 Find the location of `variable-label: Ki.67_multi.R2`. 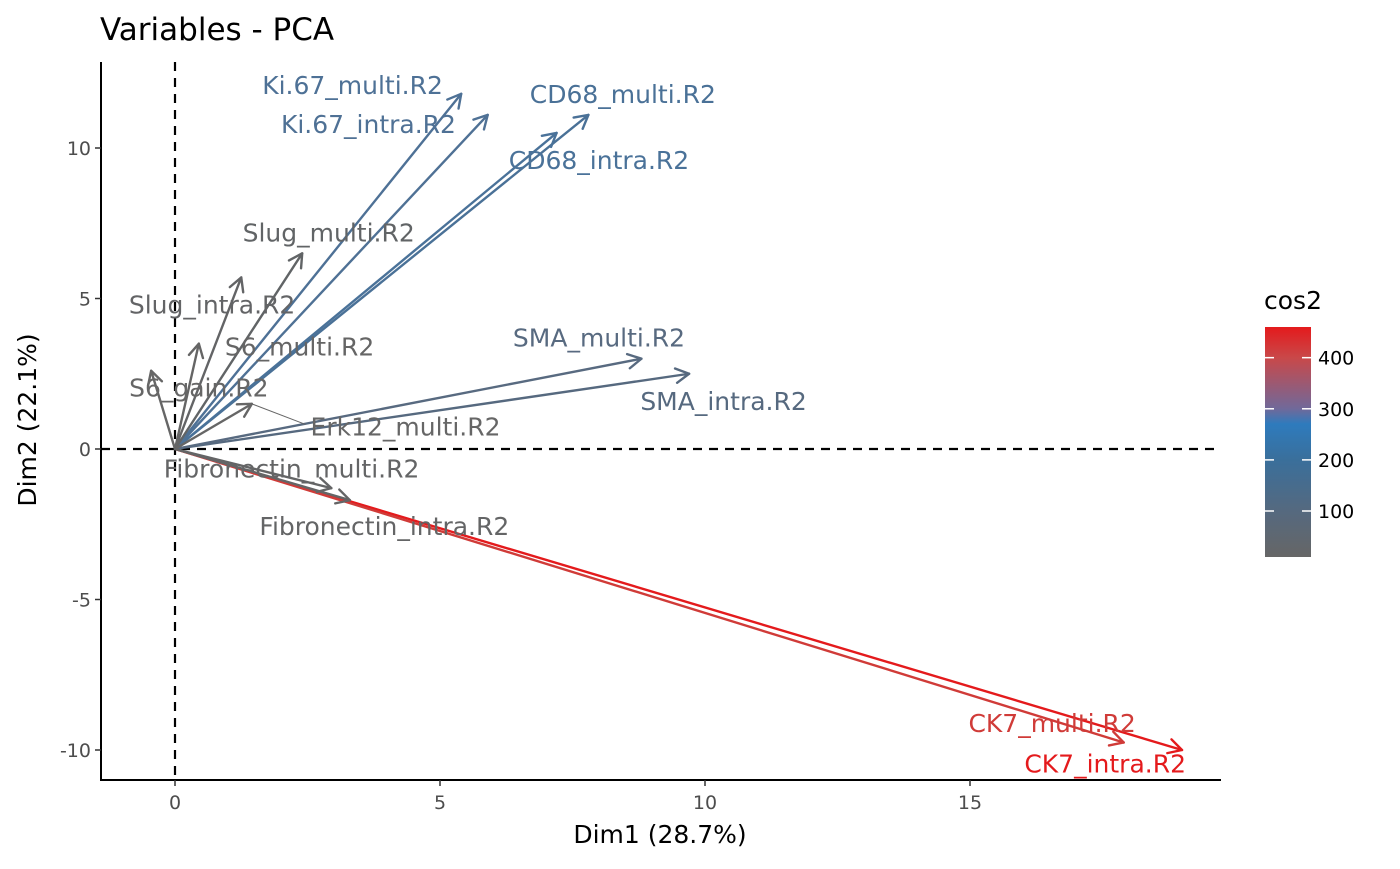

variable-label: Ki.67_multi.R2 is located at coordinates (352, 85).